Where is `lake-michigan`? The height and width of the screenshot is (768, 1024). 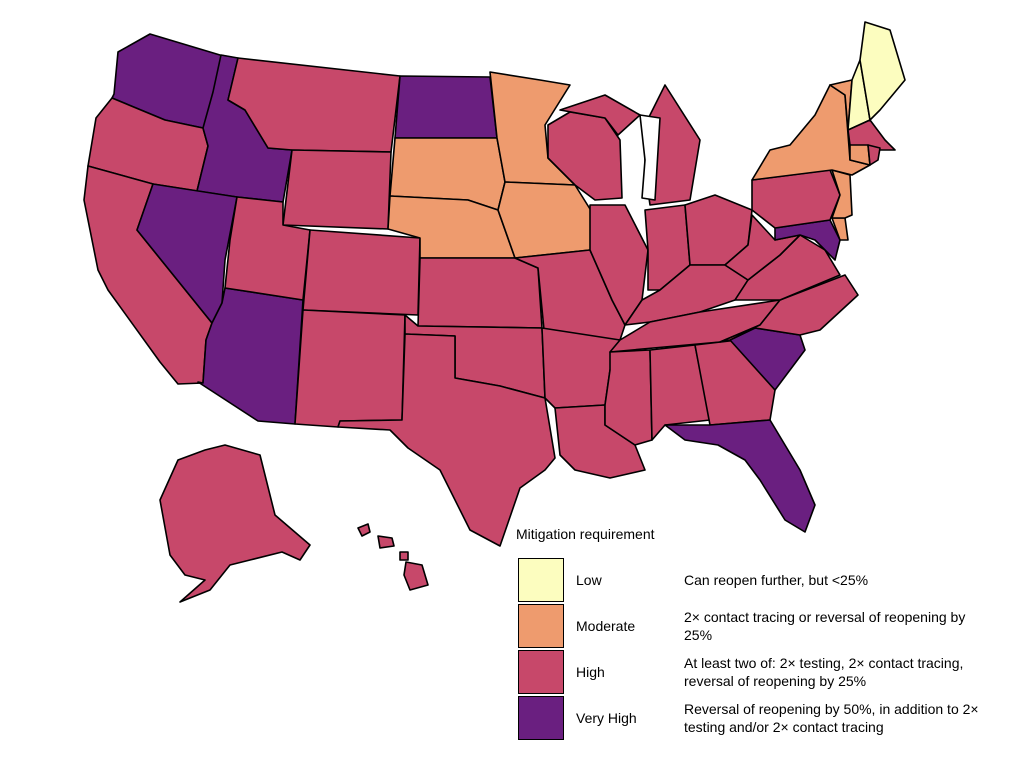 lake-michigan is located at coordinates (650, 157).